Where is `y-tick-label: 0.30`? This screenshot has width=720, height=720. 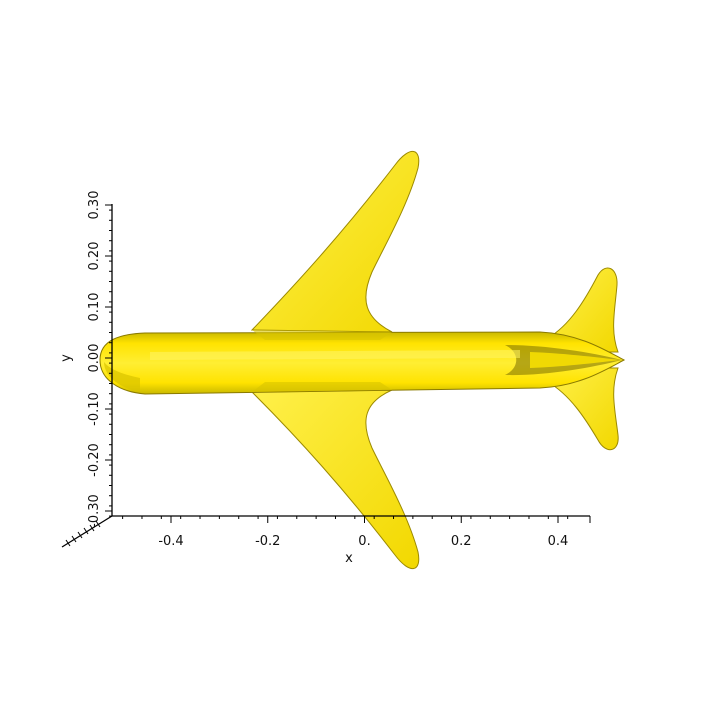 y-tick-label: 0.30 is located at coordinates (94, 205).